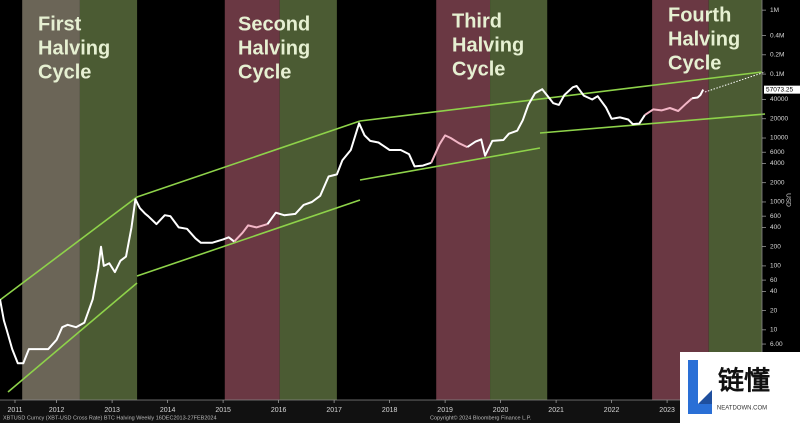  Describe the element at coordinates (775, 216) in the screenshot. I see `y-tick-label: 600` at that location.